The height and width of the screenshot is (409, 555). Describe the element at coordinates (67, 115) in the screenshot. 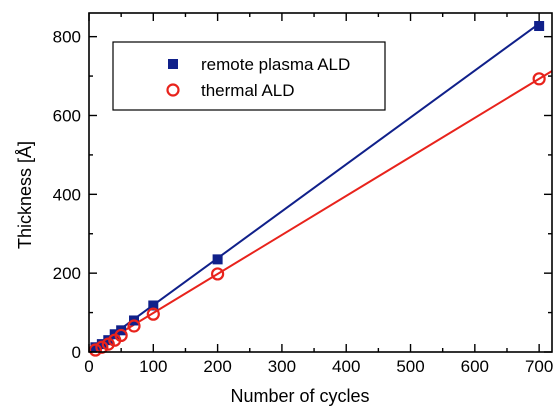

I see `y-tick-label: 600` at that location.